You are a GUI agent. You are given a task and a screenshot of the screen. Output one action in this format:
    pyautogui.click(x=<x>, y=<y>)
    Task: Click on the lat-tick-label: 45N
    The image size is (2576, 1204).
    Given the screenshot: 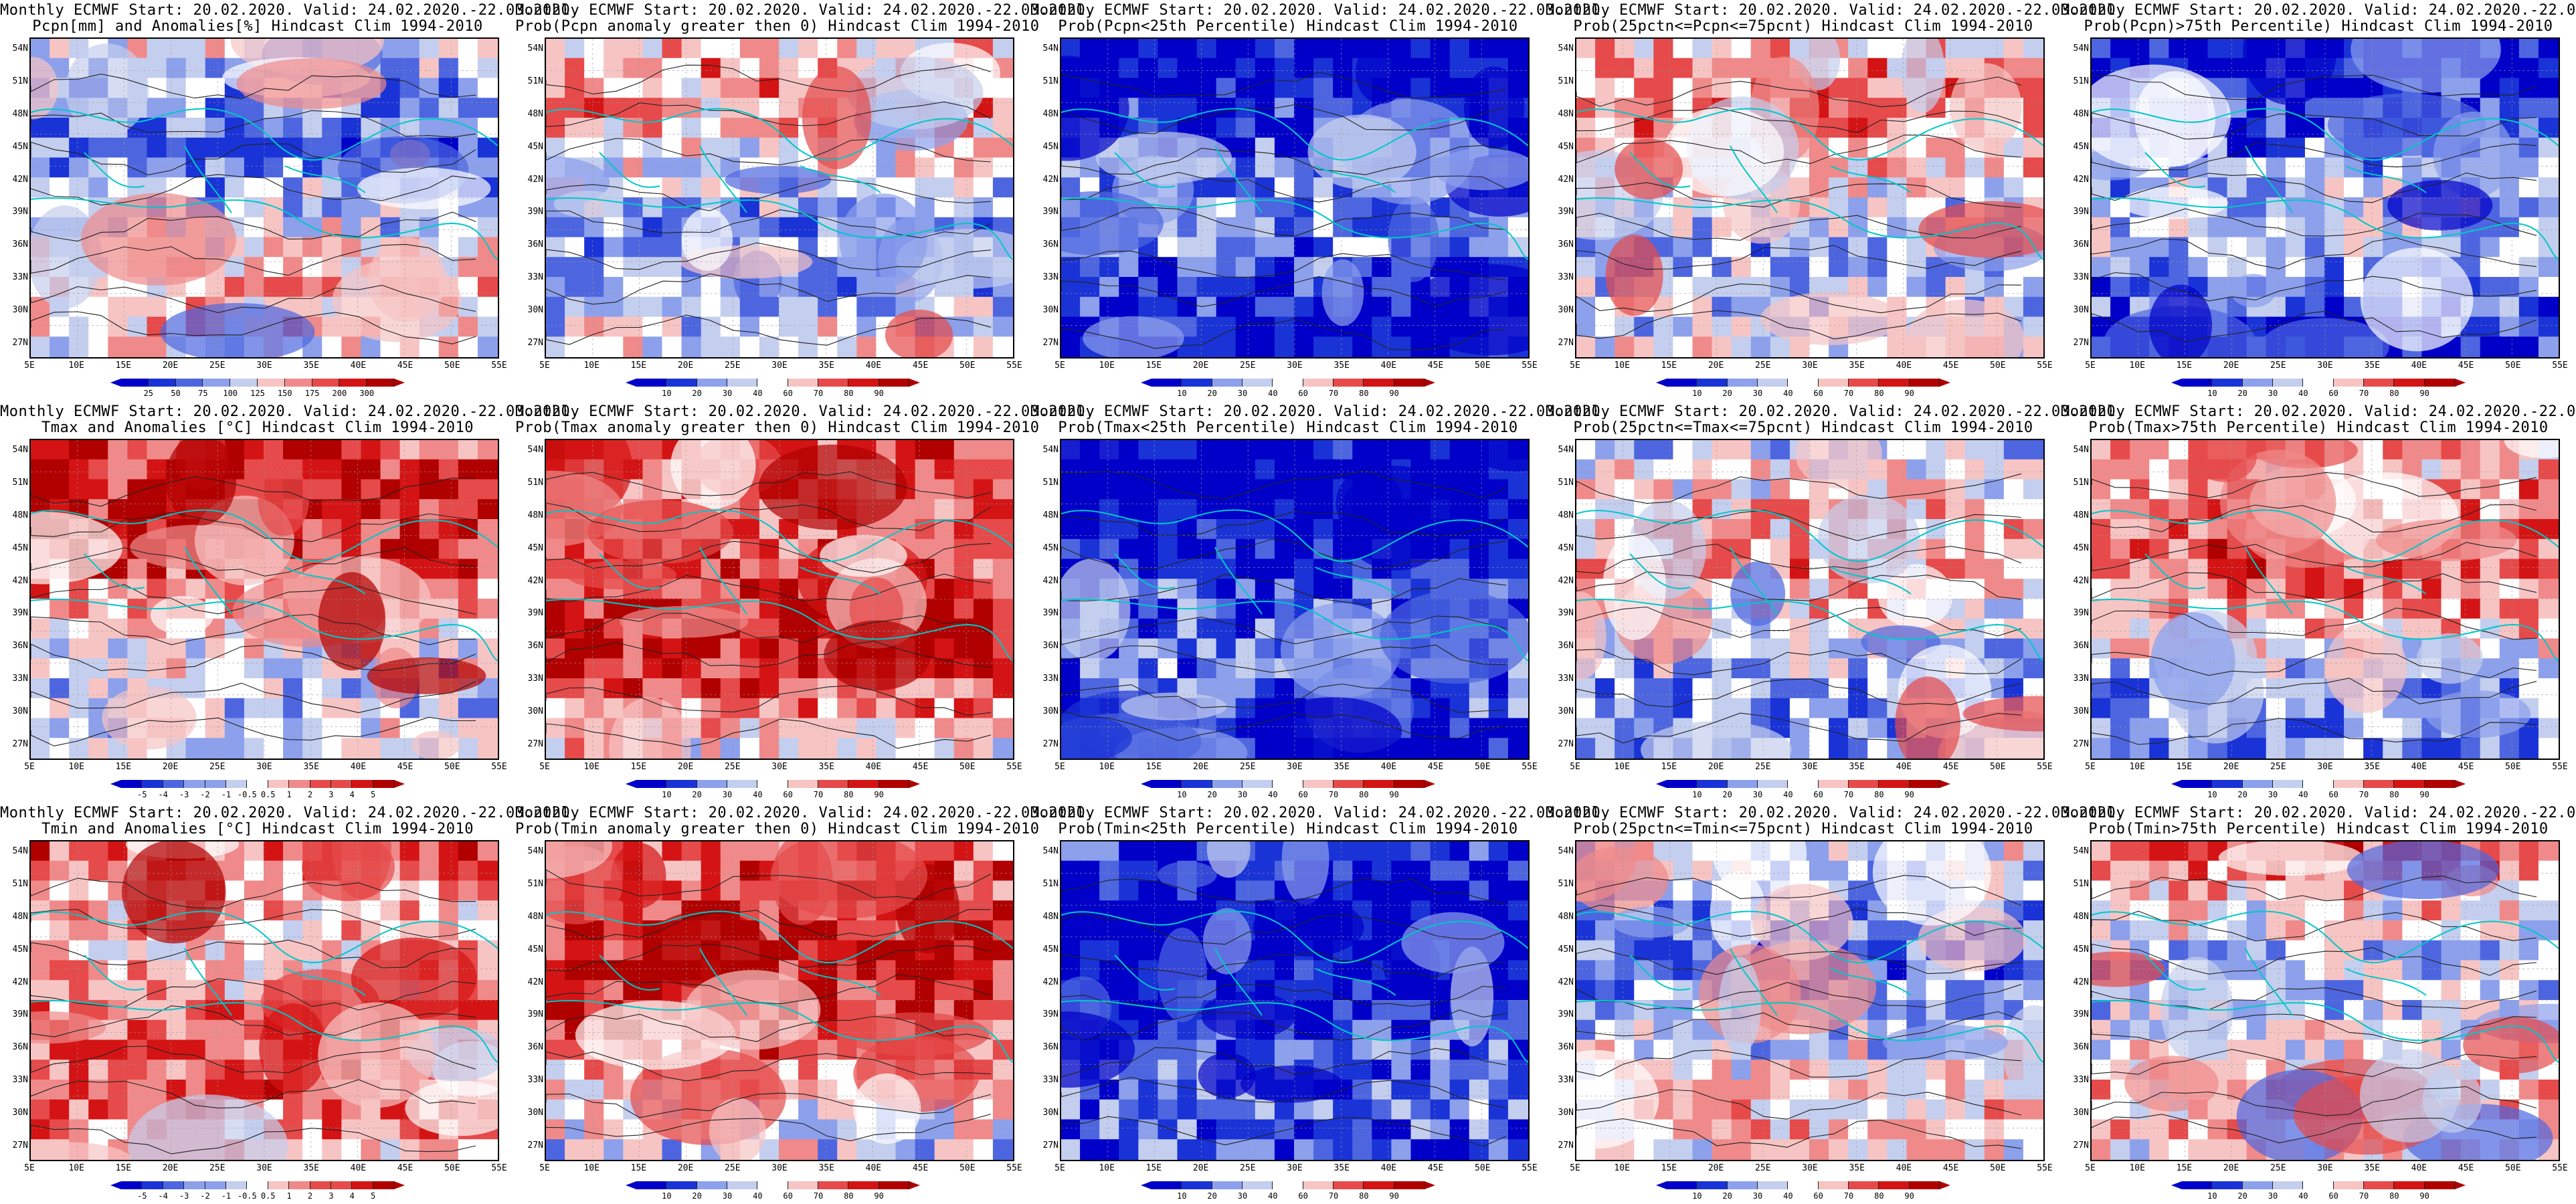 What is the action you would take?
    pyautogui.click(x=2081, y=146)
    